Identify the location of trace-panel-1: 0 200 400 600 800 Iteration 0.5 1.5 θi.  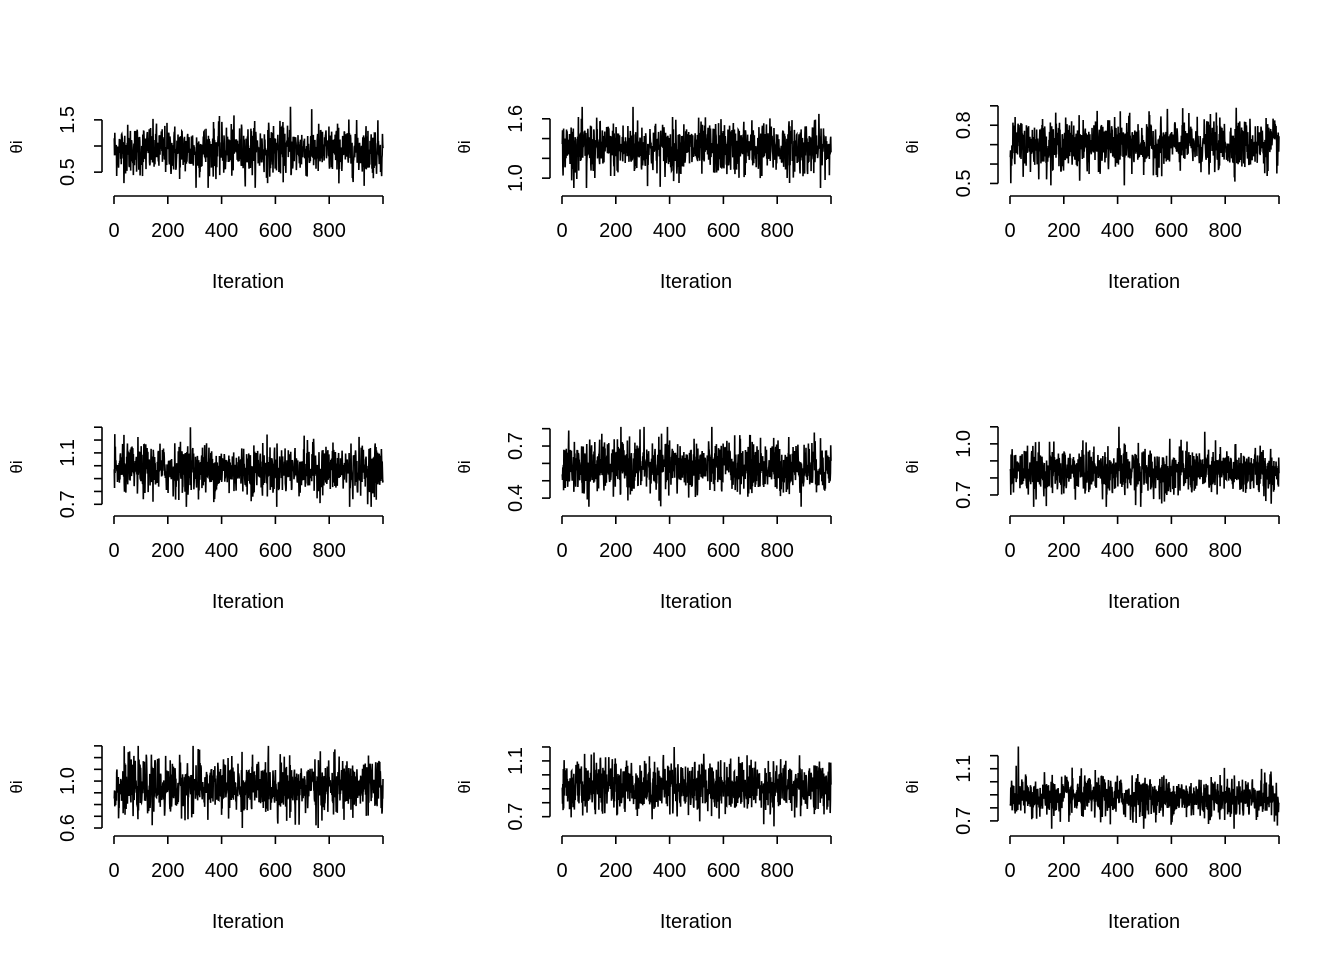
(195, 199).